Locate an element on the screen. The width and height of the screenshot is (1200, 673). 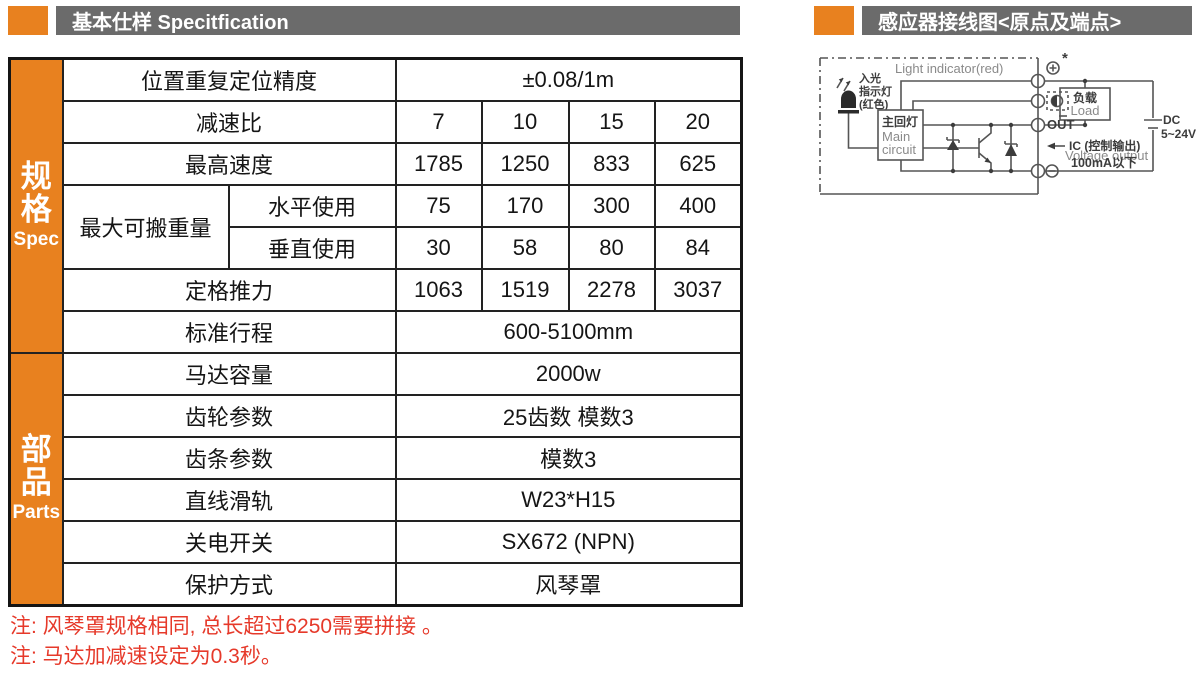
wiring-section-header: 感应器接线图<原点及端点> is located at coordinates (1003, 20).